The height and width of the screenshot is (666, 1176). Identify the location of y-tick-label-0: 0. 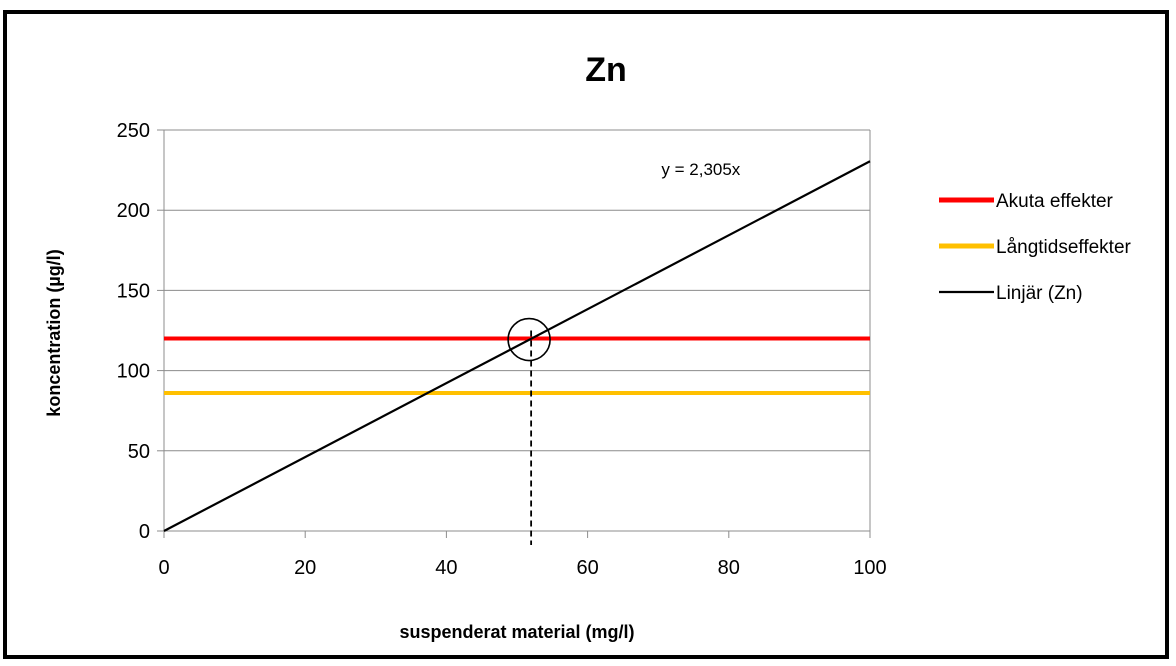
(144, 532).